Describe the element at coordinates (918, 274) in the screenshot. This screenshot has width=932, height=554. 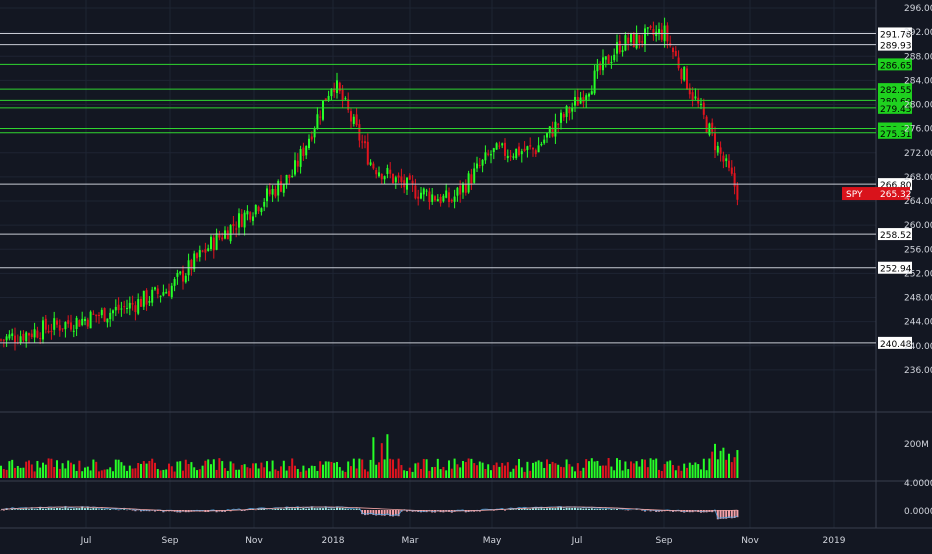
I see `price-tick: 252.00` at that location.